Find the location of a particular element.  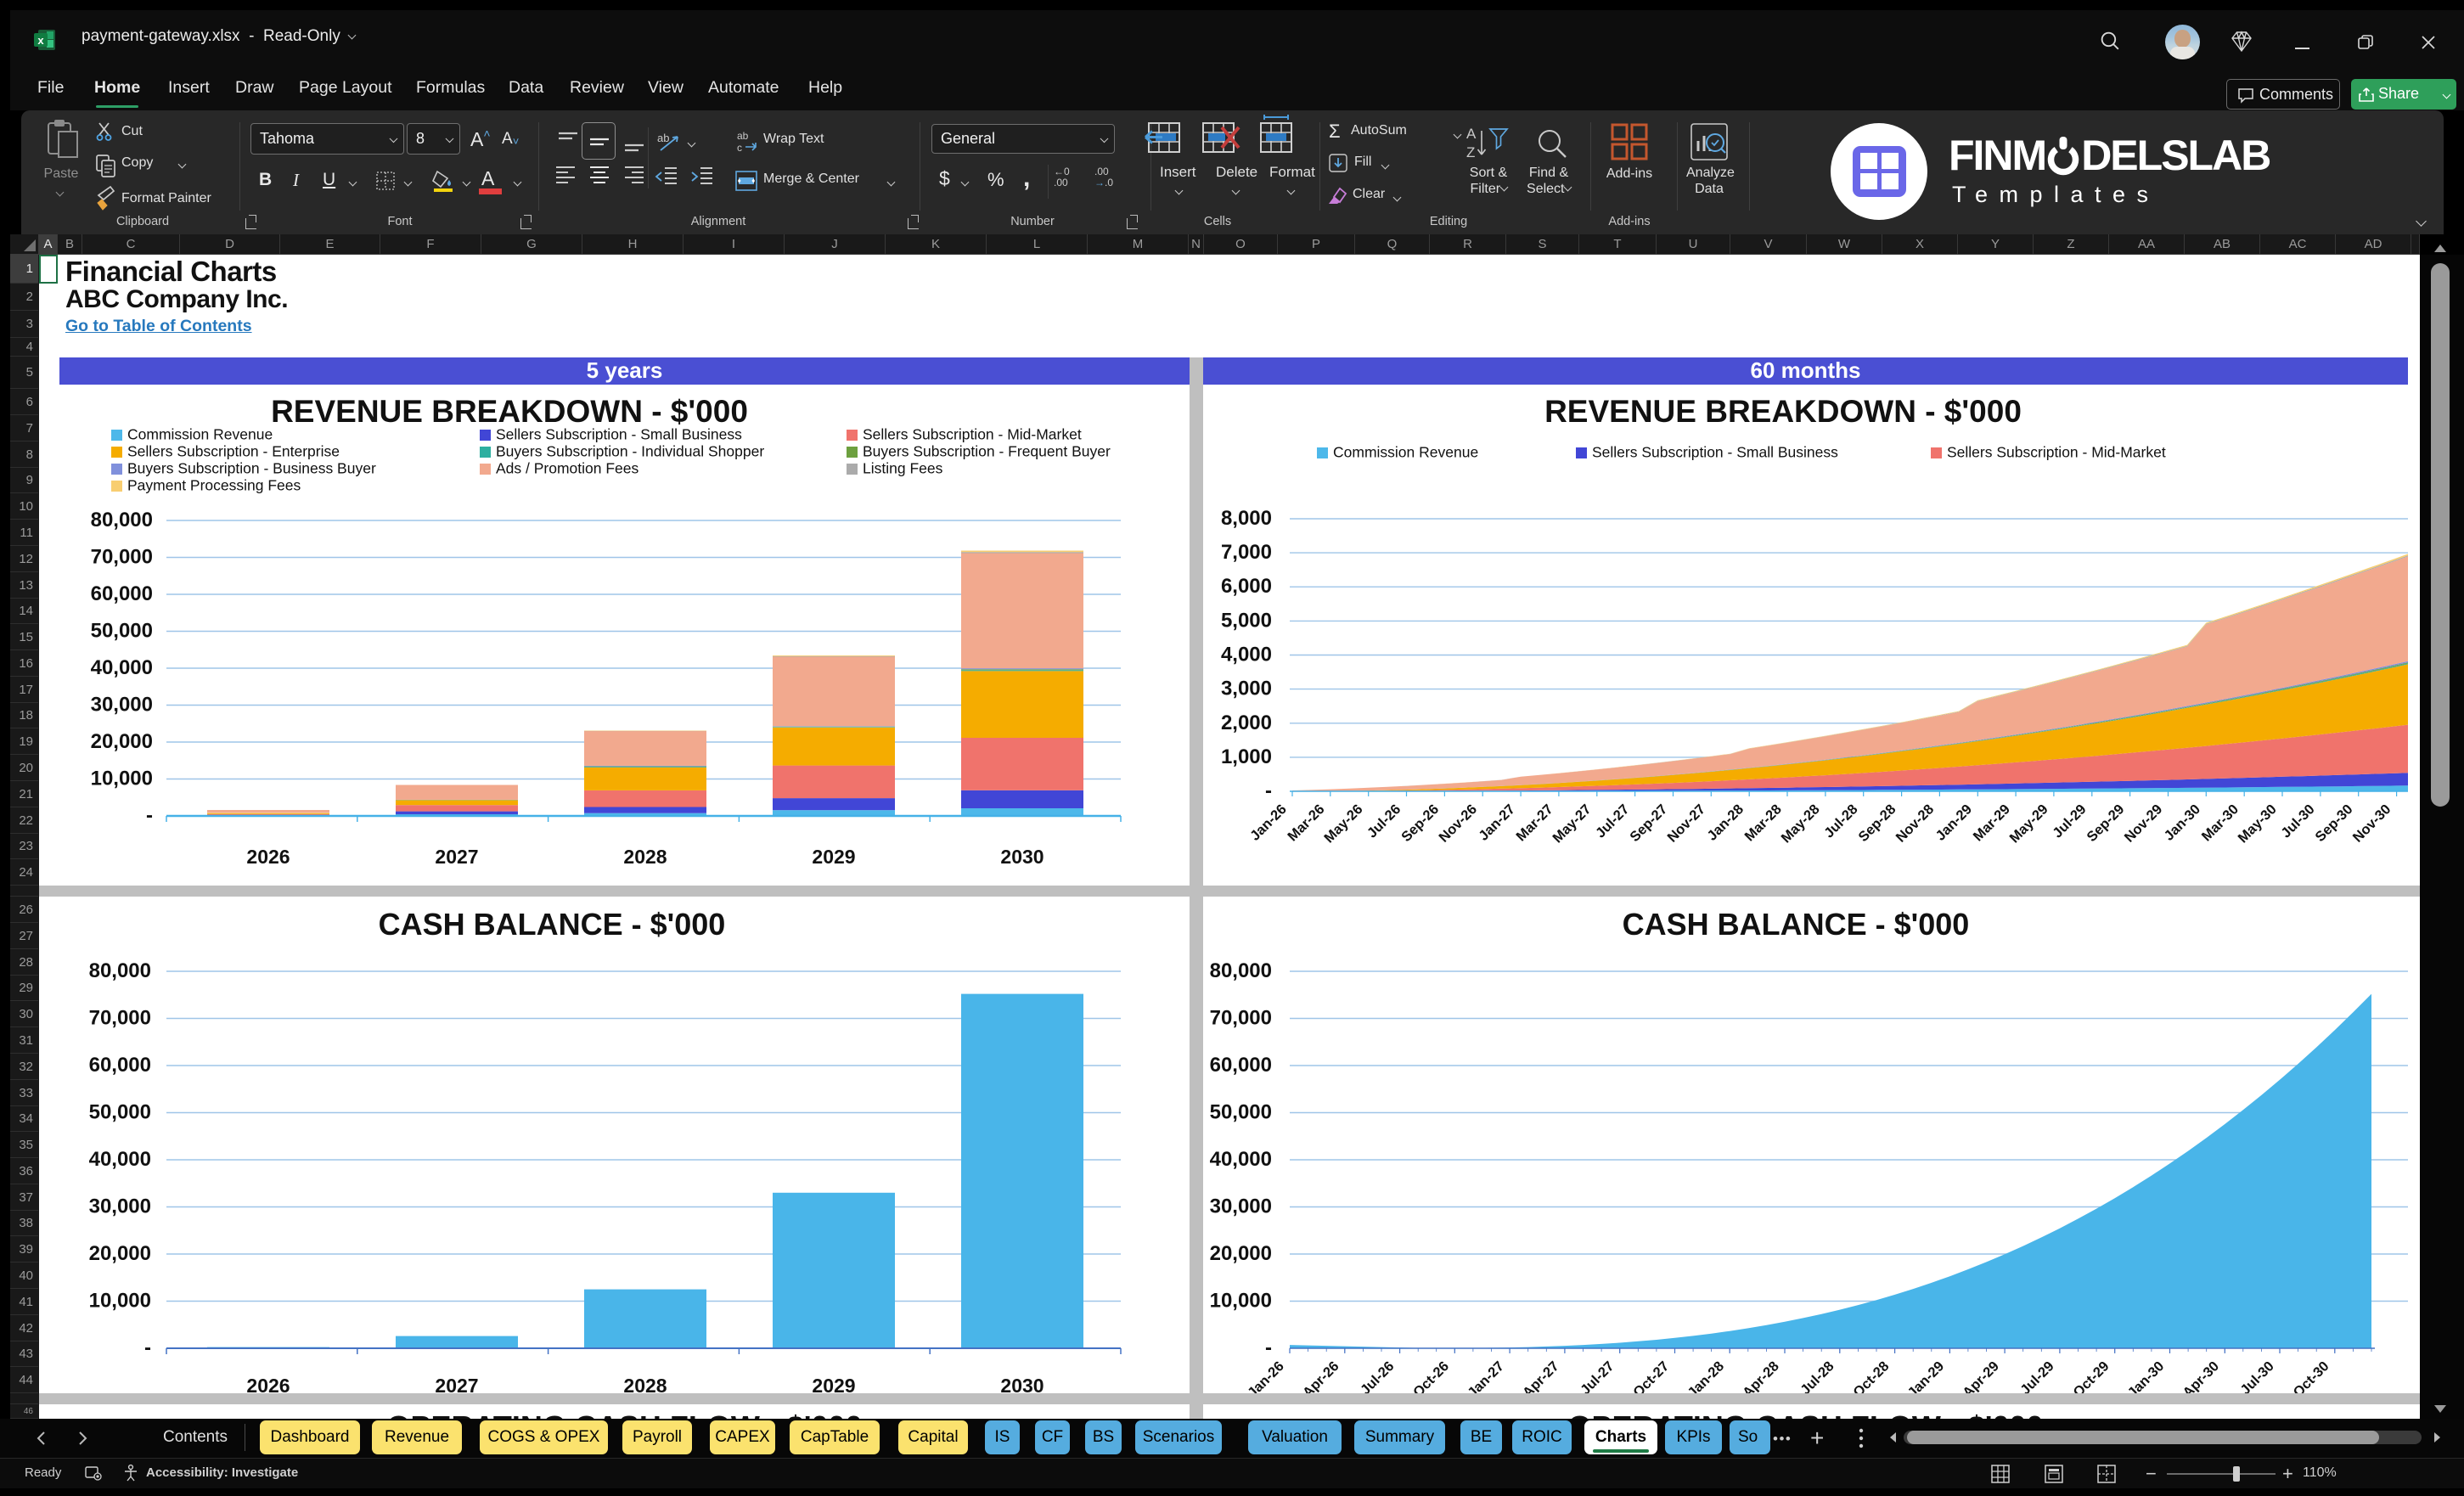

svg-text: 3,000 is located at coordinates (1246, 689).